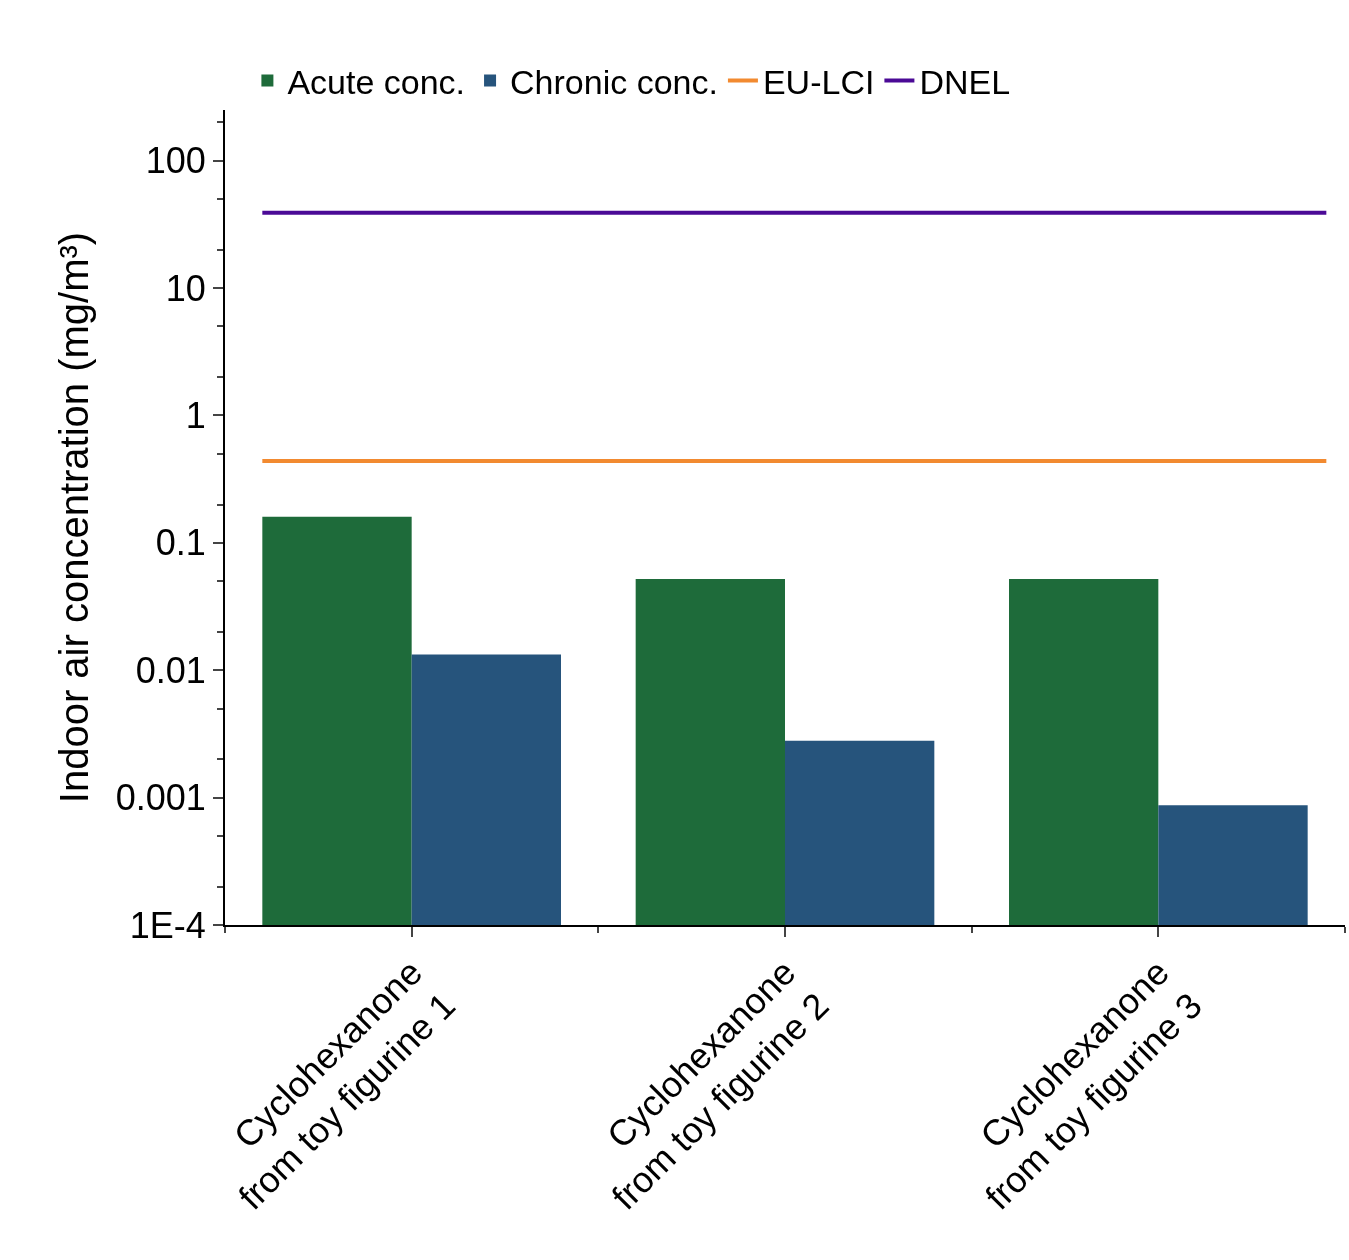  I want to click on y-tick-label: 0.001, so click(160, 798).